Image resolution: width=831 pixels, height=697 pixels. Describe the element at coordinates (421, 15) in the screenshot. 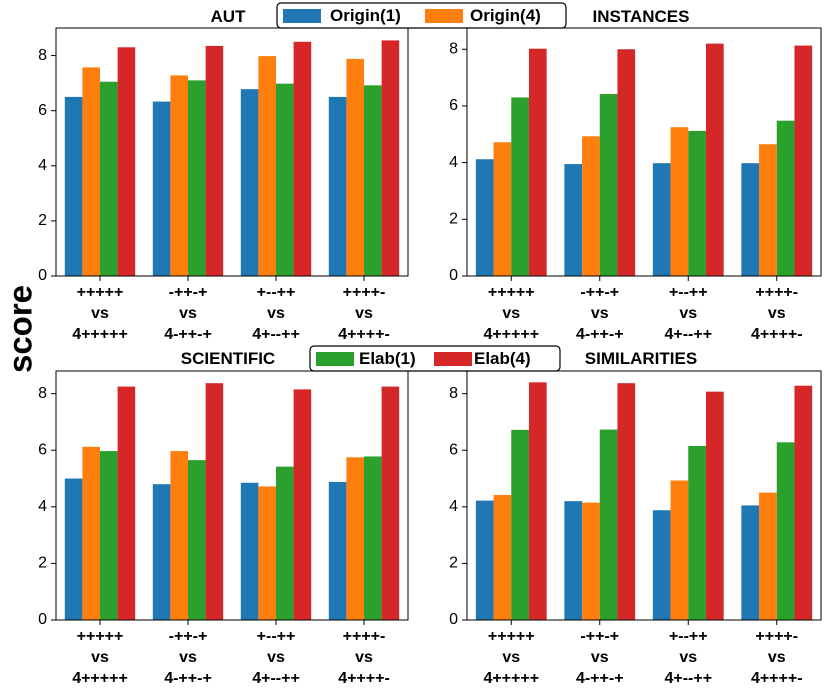

I see `legend: Origin(1) Origin(4)` at that location.